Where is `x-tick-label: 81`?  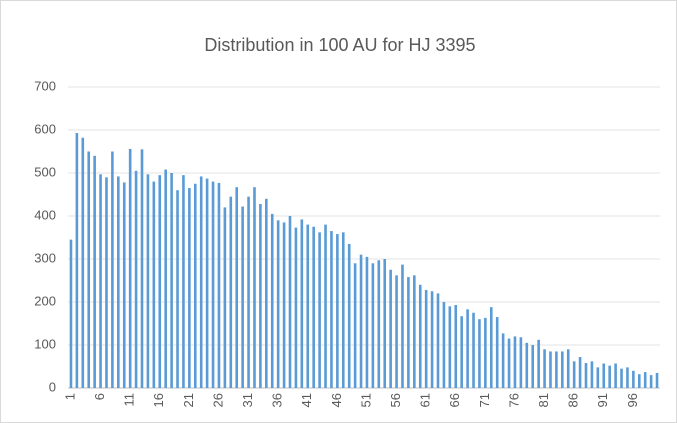
x-tick-label: 81 is located at coordinates (543, 400).